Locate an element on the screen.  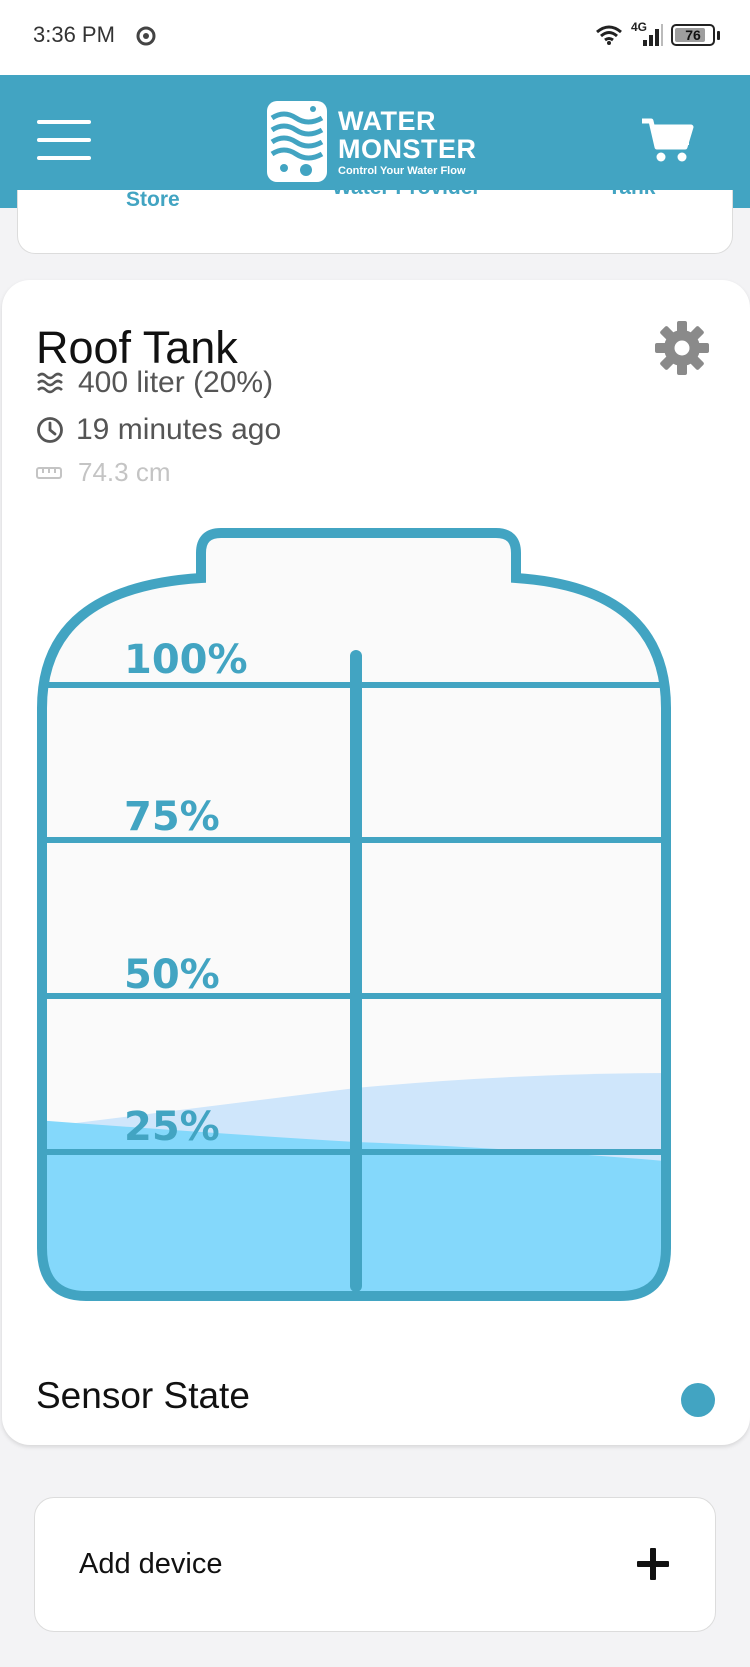
distance-row: 74.3 cm is located at coordinates (103, 472).